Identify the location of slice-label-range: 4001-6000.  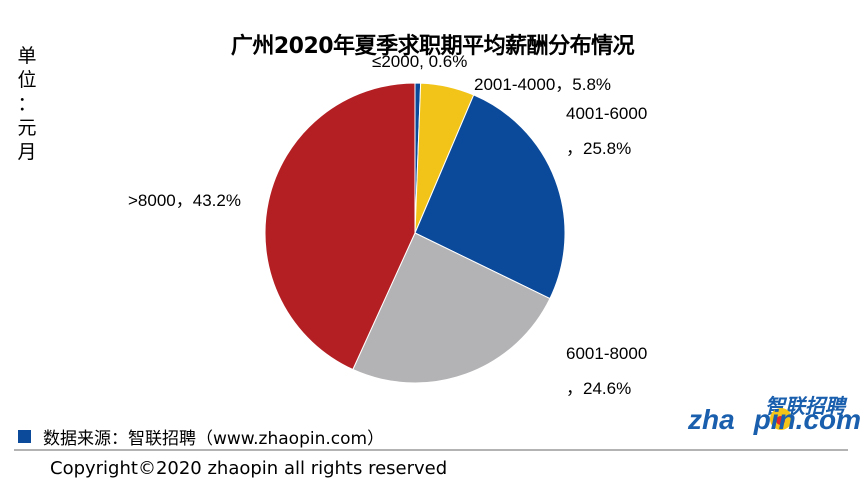
(607, 113).